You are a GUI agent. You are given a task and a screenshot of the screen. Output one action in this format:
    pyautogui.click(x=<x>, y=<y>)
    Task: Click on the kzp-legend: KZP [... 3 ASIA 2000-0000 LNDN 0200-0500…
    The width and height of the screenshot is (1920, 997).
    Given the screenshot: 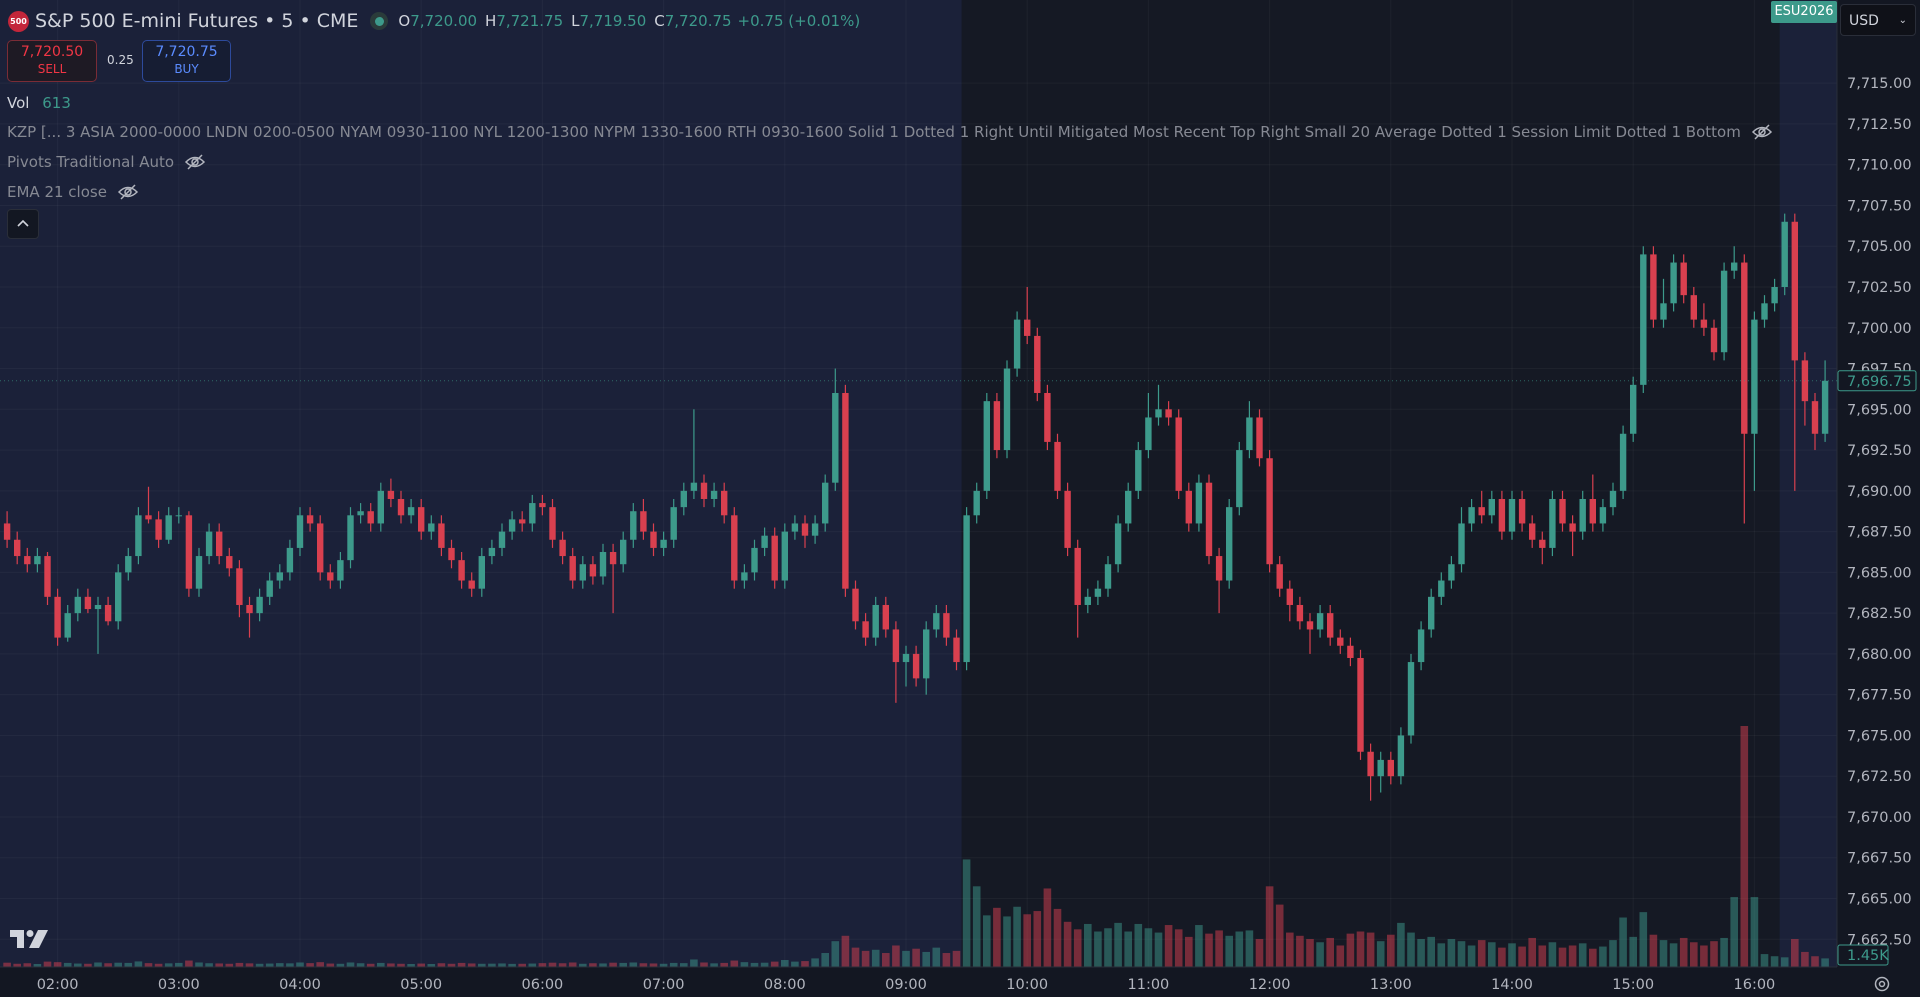 What is the action you would take?
    pyautogui.click(x=890, y=132)
    